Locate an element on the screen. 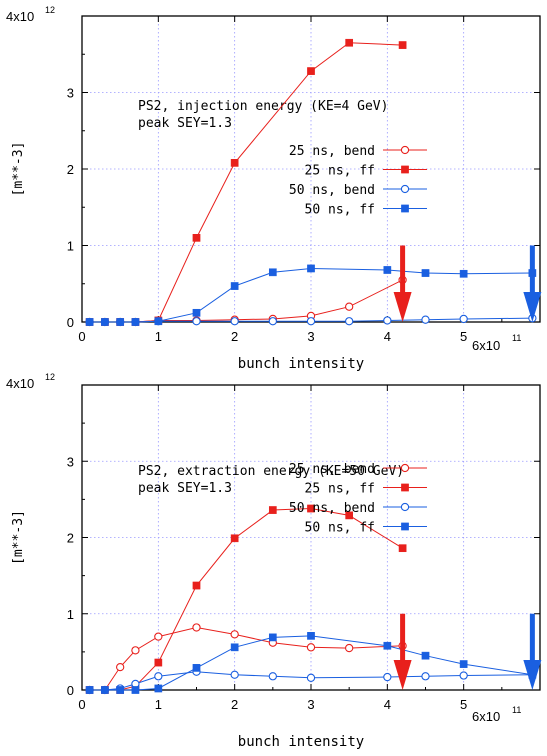  legend-label: 50 ns, bend is located at coordinates (332, 190).